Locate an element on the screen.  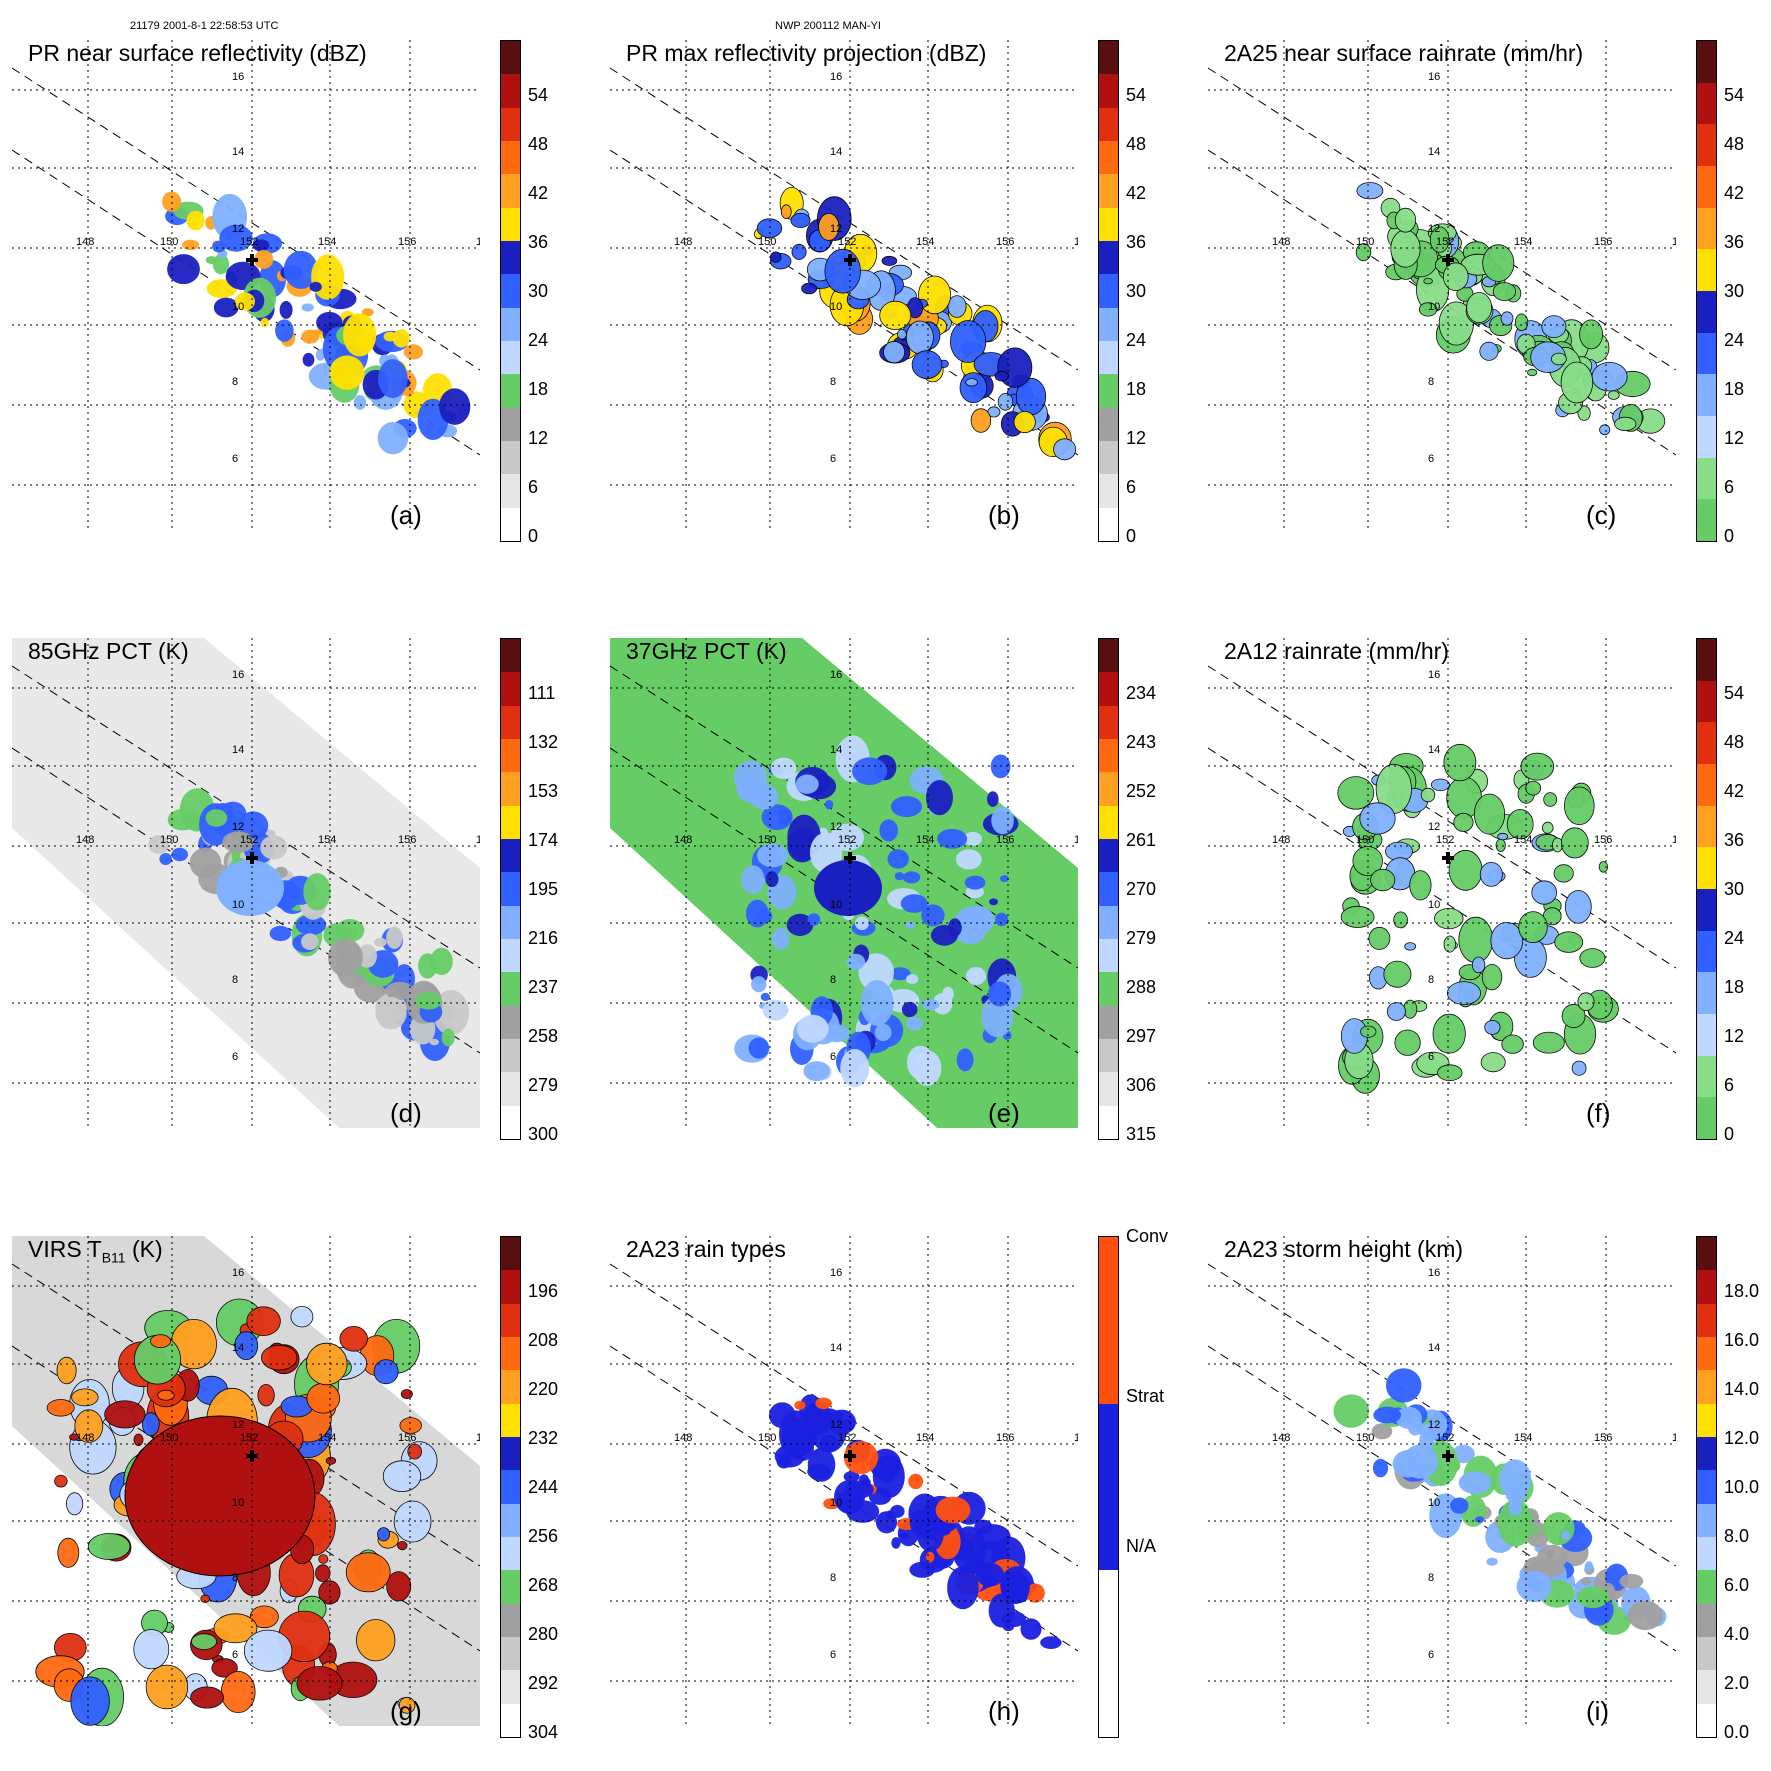
colorbar-label: 306 is located at coordinates (1141, 1085).